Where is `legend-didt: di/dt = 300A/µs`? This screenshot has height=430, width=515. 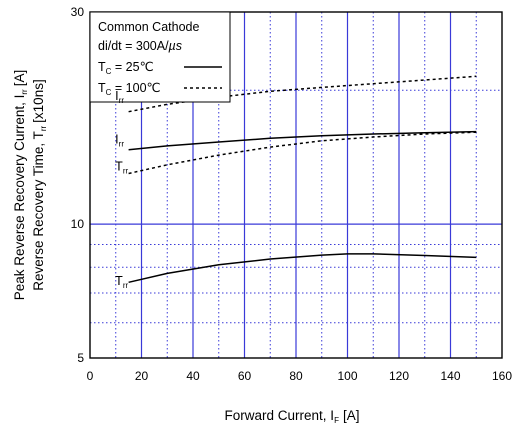
legend-didt: di/dt = 300A/µs is located at coordinates (140, 46).